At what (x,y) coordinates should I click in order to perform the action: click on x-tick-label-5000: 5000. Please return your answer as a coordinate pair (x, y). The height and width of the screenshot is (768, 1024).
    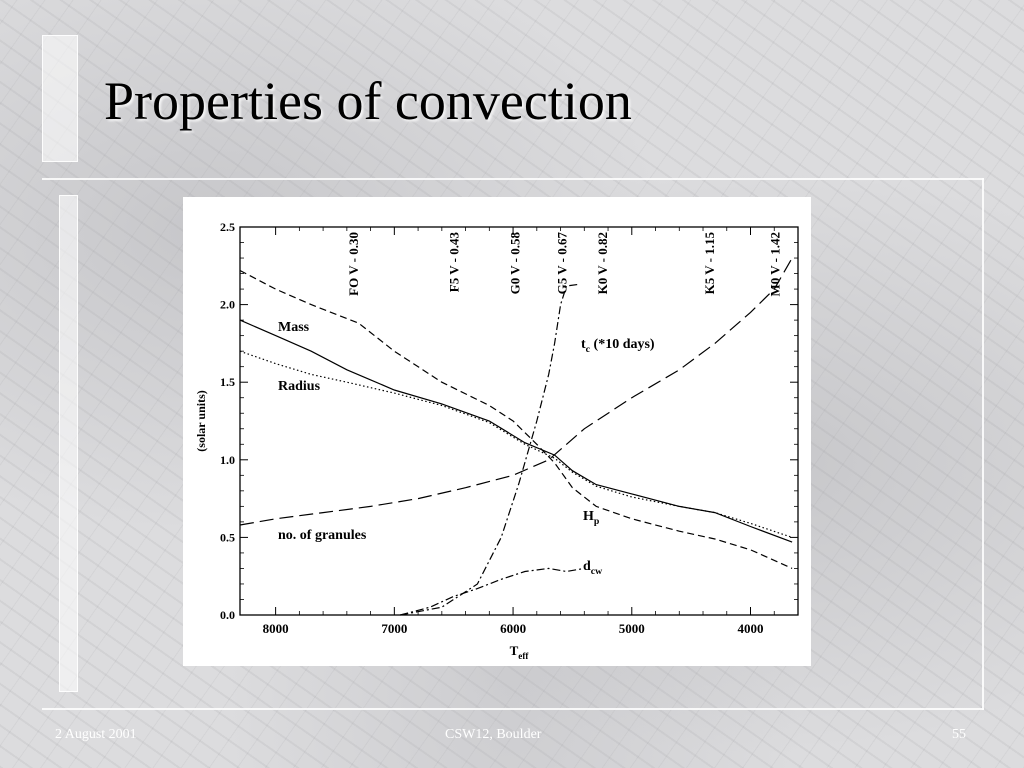
    Looking at the image, I should click on (632, 628).